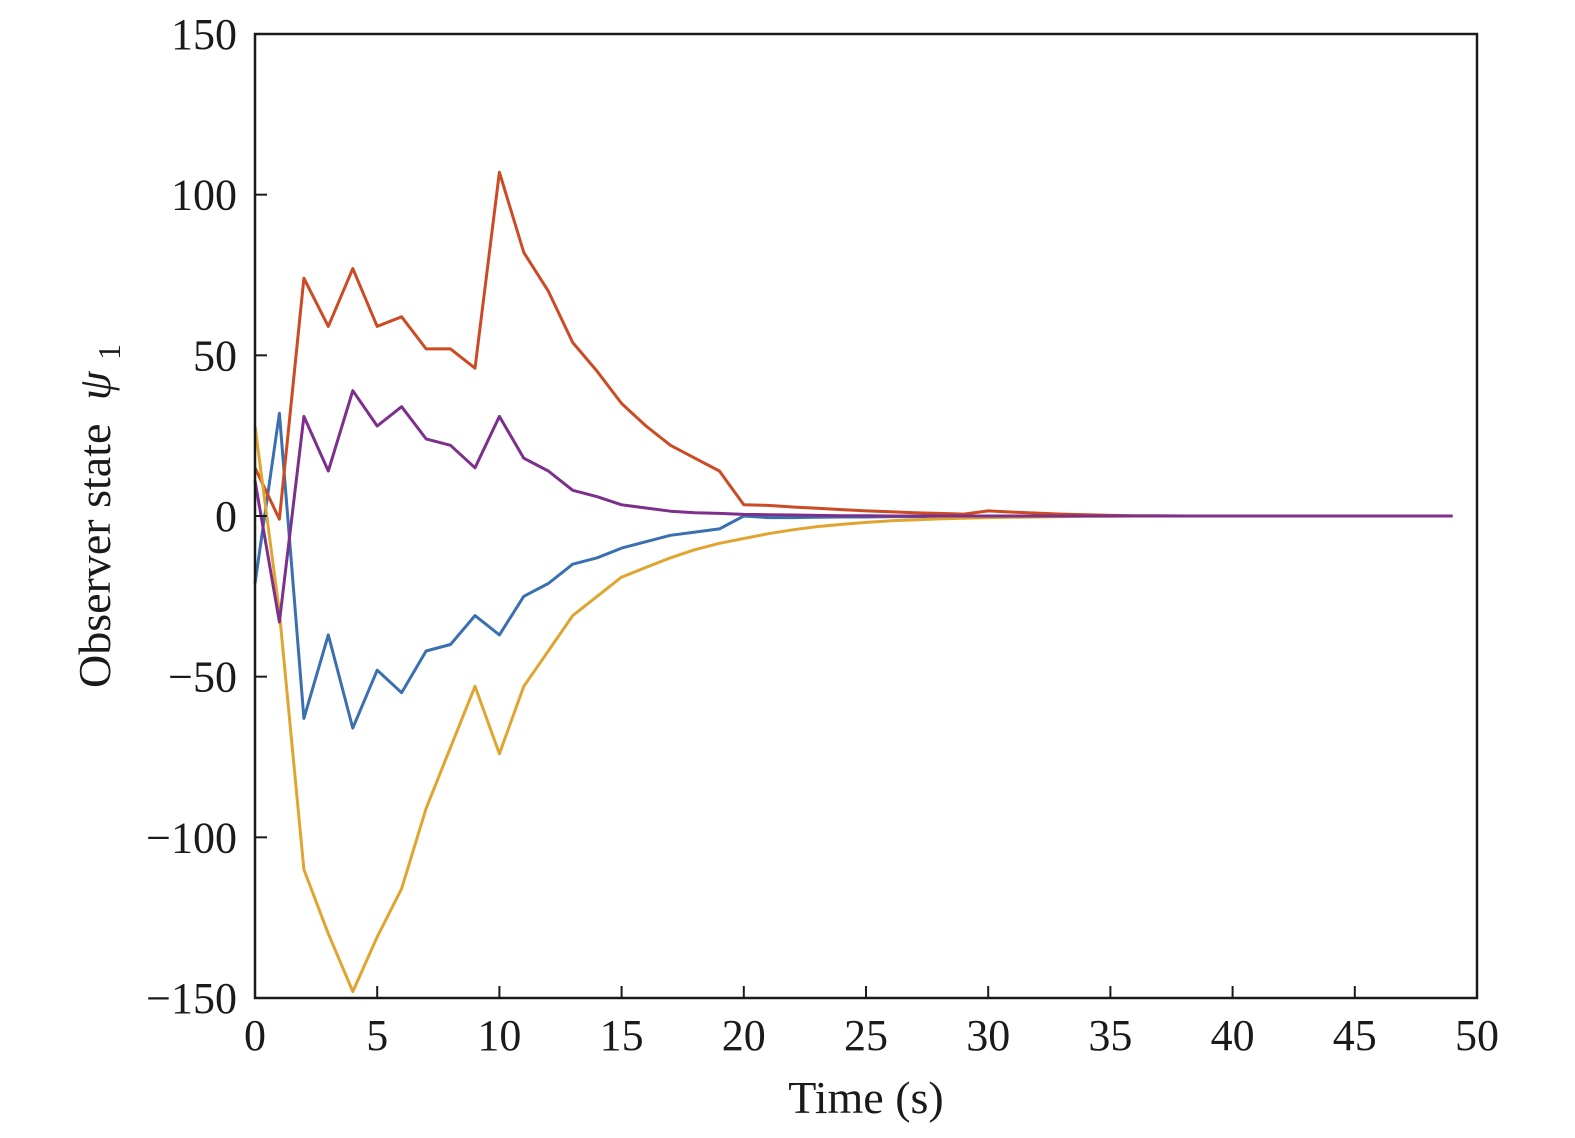  What do you see at coordinates (202, 677) in the screenshot?
I see `y-tick-label-2: −50` at bounding box center [202, 677].